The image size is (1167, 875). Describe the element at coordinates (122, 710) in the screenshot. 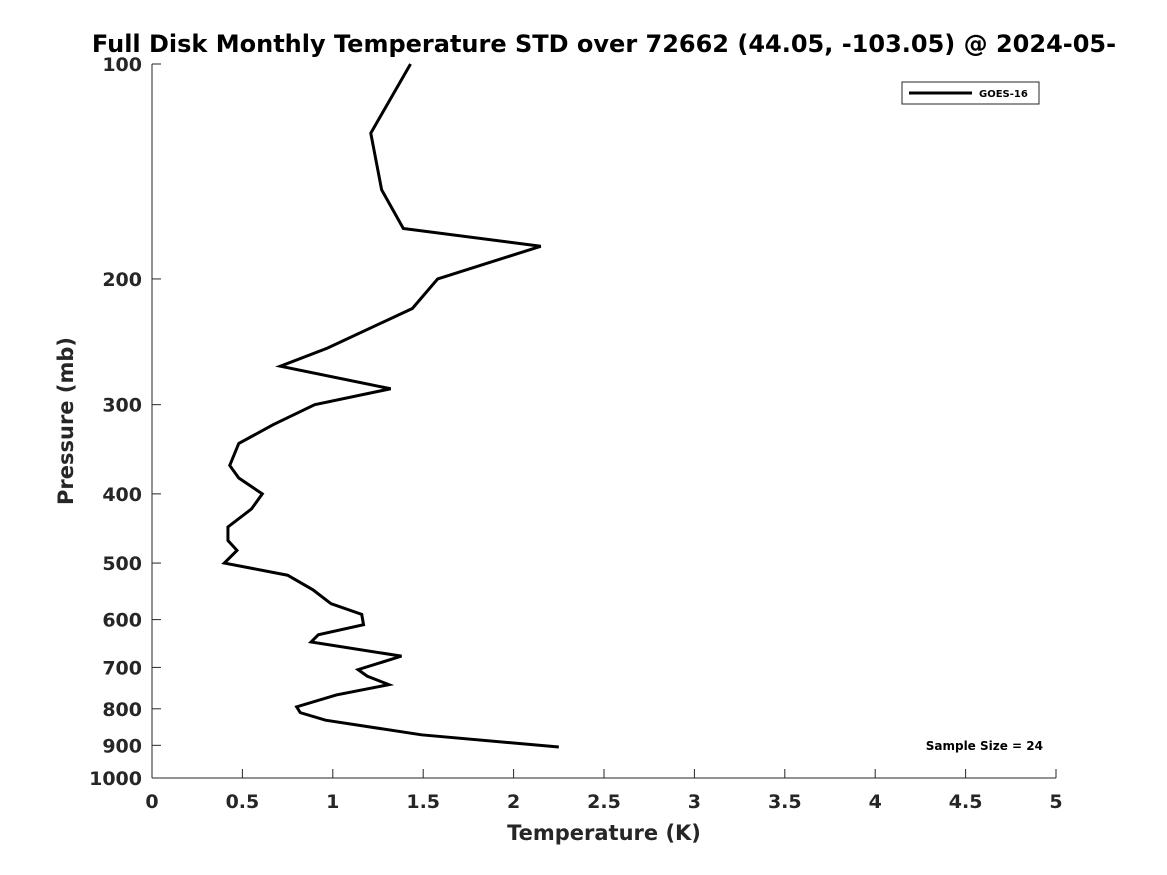

I see `y-tick-label: 800` at that location.